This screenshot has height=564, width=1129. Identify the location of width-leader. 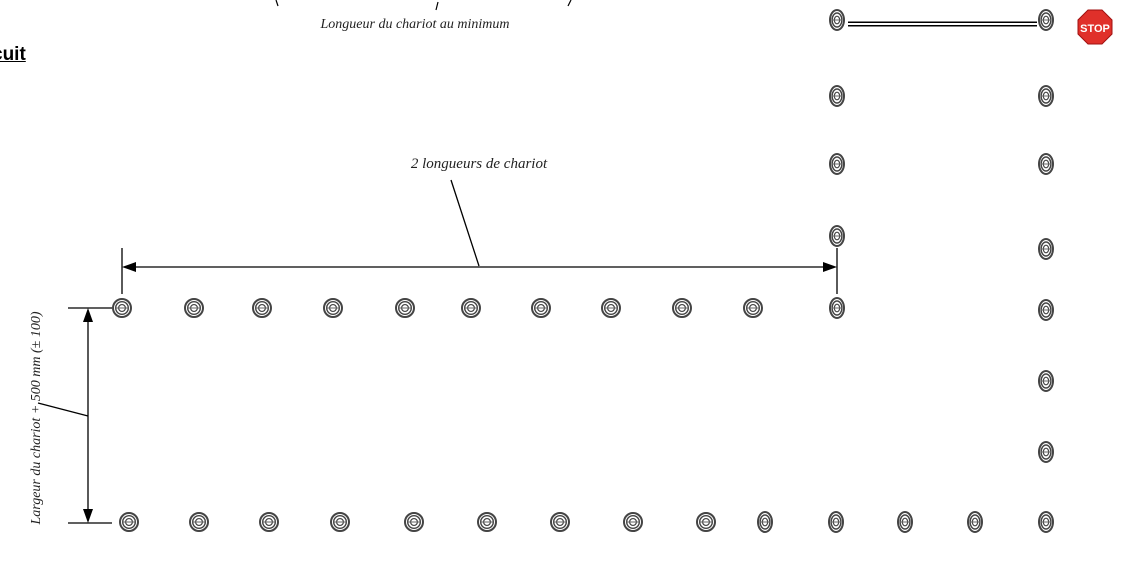
(63, 409).